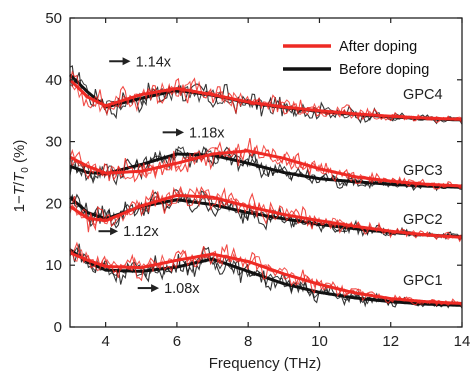  Describe the element at coordinates (19, 154) in the screenshot. I see `y-label-part-6: (%)` at that location.